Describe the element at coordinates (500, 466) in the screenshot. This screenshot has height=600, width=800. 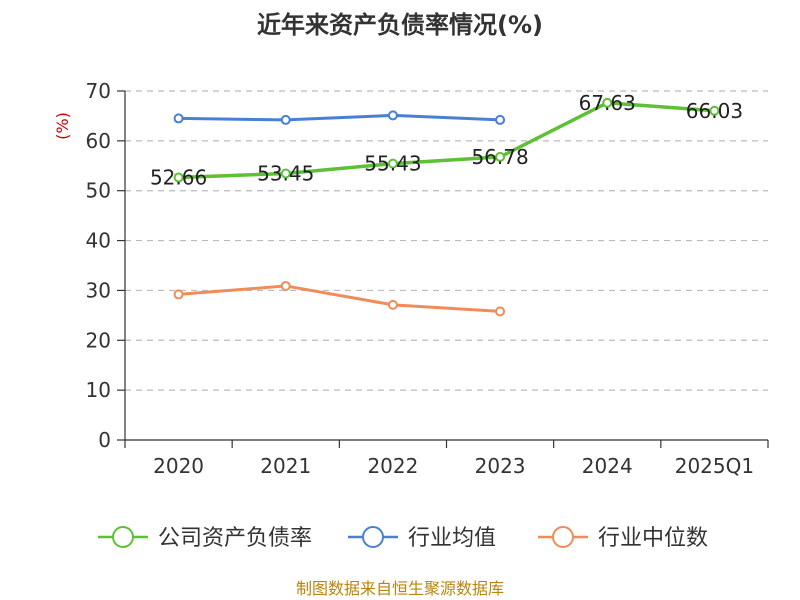
I see `x-tick-label: 2023` at that location.